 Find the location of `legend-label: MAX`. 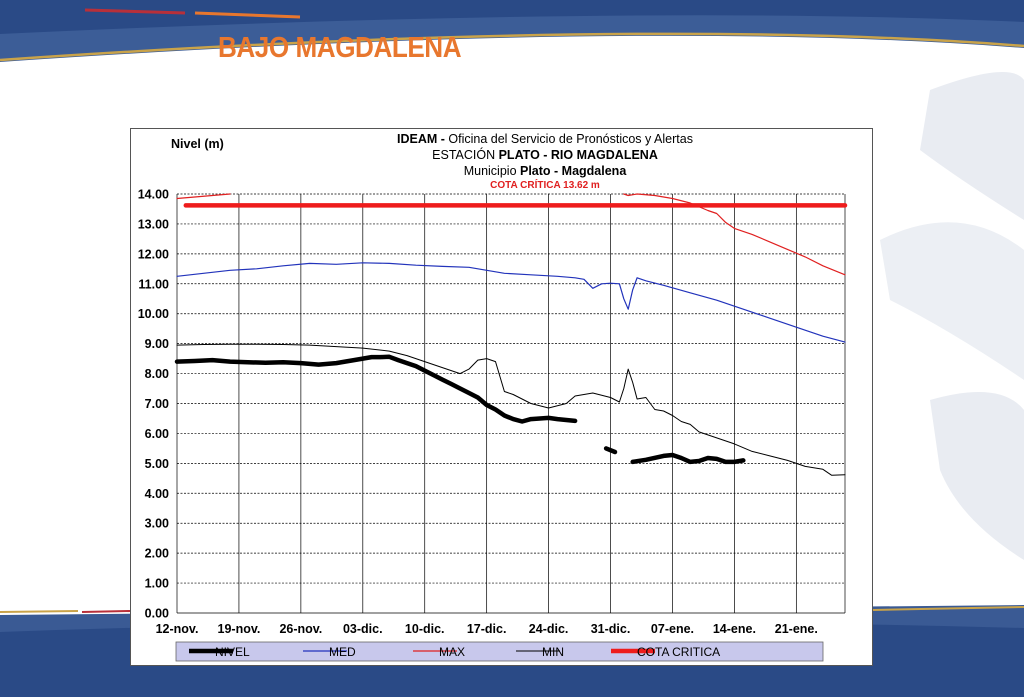

legend-label: MAX is located at coordinates (452, 652).